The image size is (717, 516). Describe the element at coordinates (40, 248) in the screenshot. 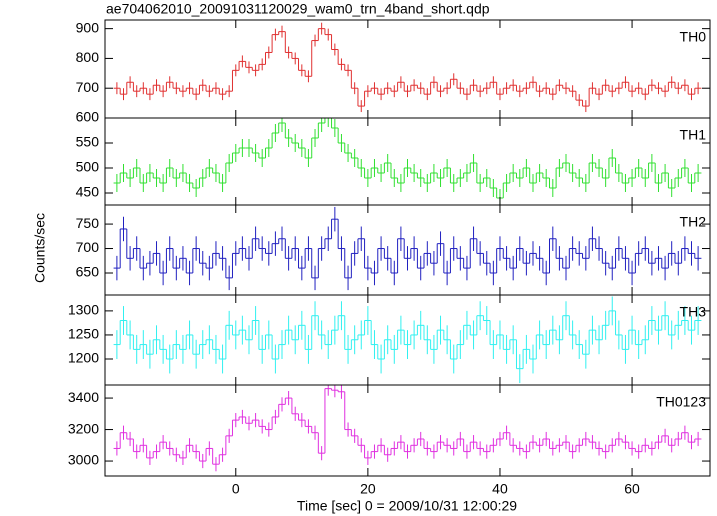

I see `y-axis-label: Counts/sec` at that location.